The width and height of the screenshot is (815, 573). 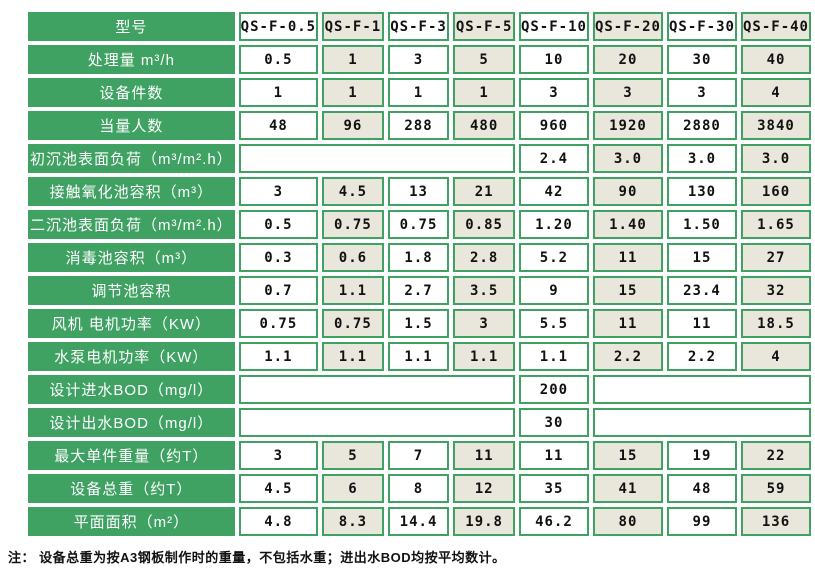 What do you see at coordinates (484, 224) in the screenshot?
I see `value-cell: 0.85` at bounding box center [484, 224].